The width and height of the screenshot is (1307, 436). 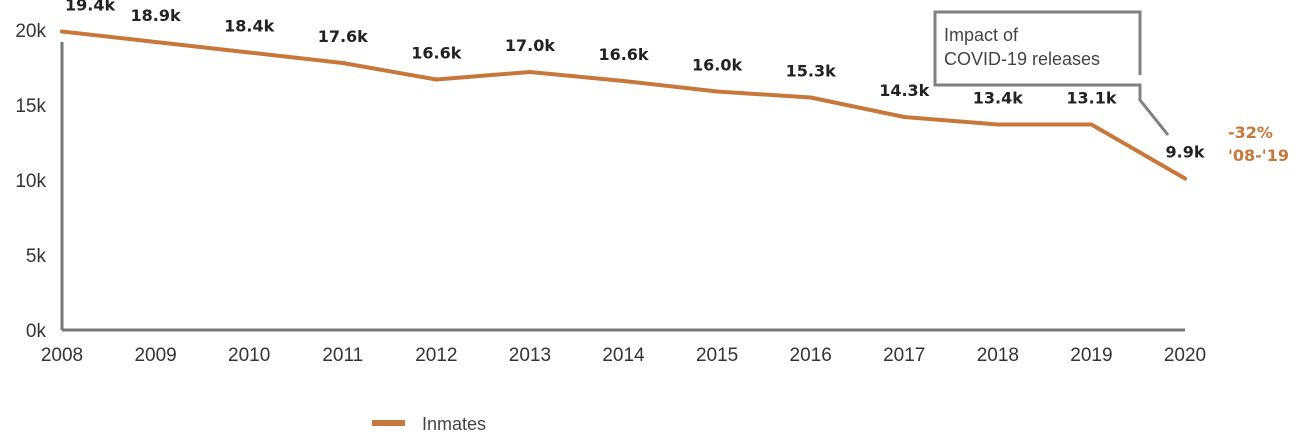 I want to click on x-tick-label: 2016, so click(x=811, y=355).